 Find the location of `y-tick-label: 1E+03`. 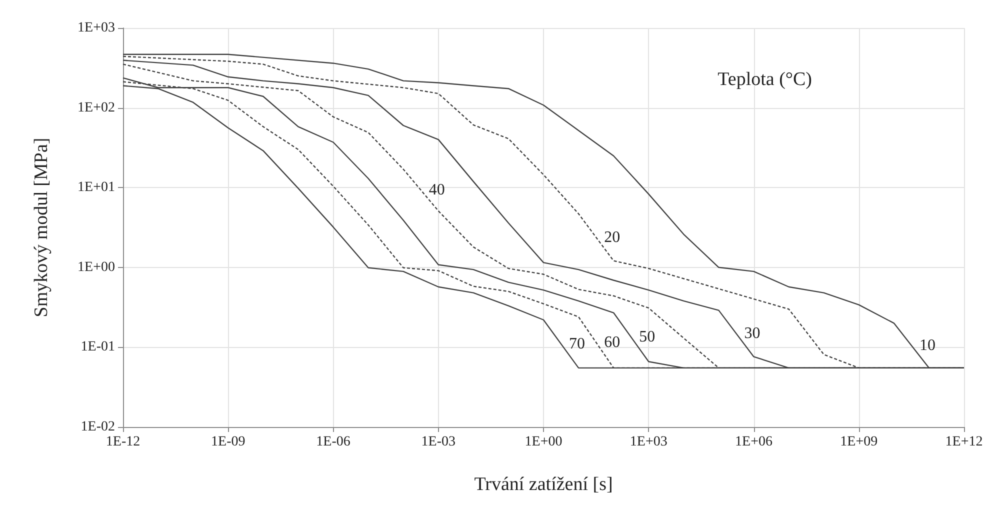

y-tick-label: 1E+03 is located at coordinates (96, 28).